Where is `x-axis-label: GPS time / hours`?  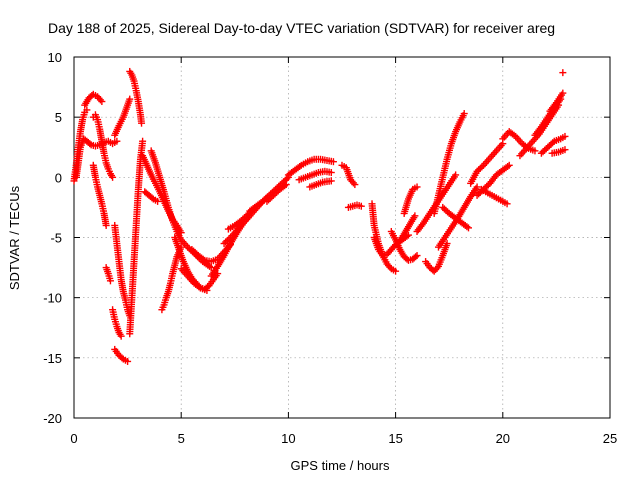 x-axis-label: GPS time / hours is located at coordinates (340, 465).